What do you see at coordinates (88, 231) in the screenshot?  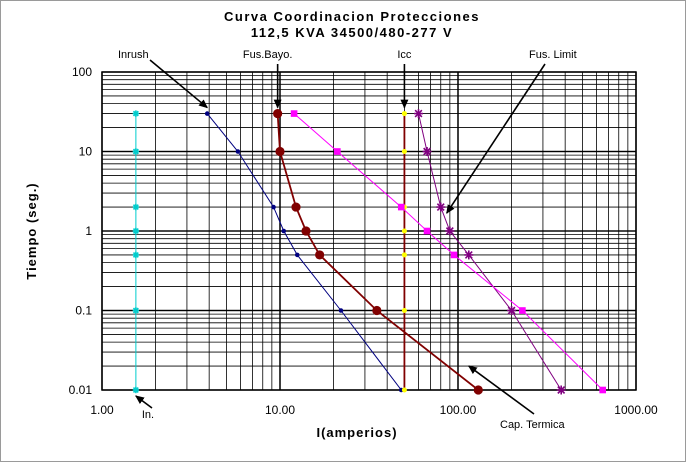 I see `y-tick-label: 1` at bounding box center [88, 231].